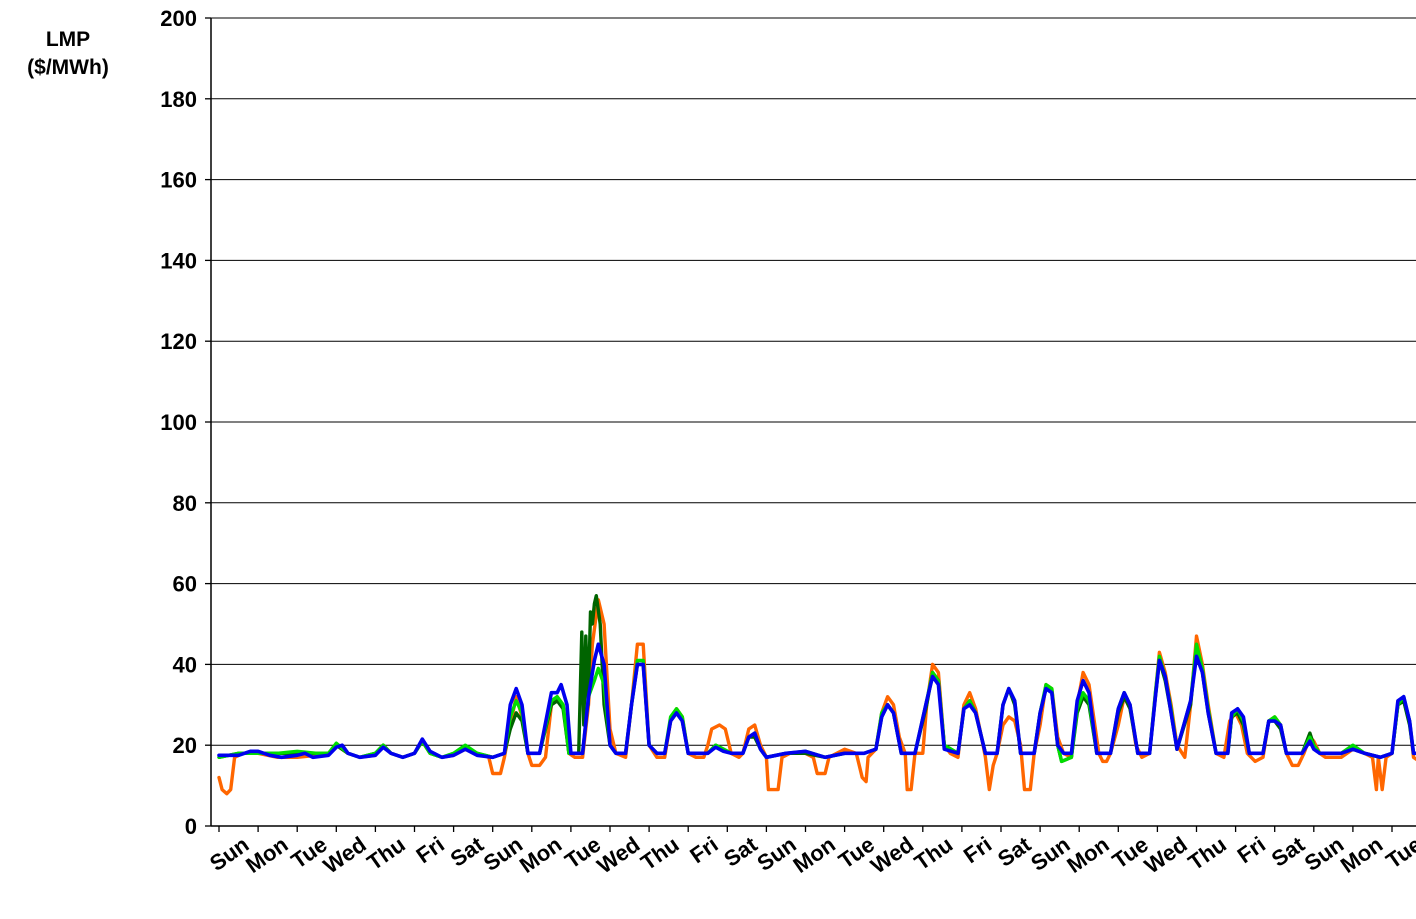 The image size is (1416, 919). I want to click on y-tick-labels: 0 20 40 60 80 100 120 140 160 180 200, so click(178, 422).